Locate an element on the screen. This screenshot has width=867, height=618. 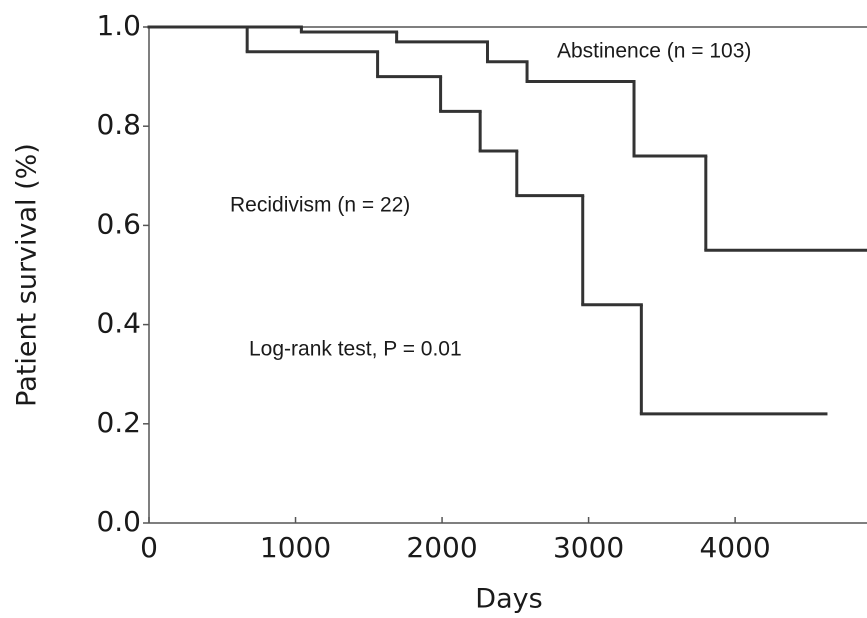
x-tick-label: 3000 is located at coordinates (588, 547).